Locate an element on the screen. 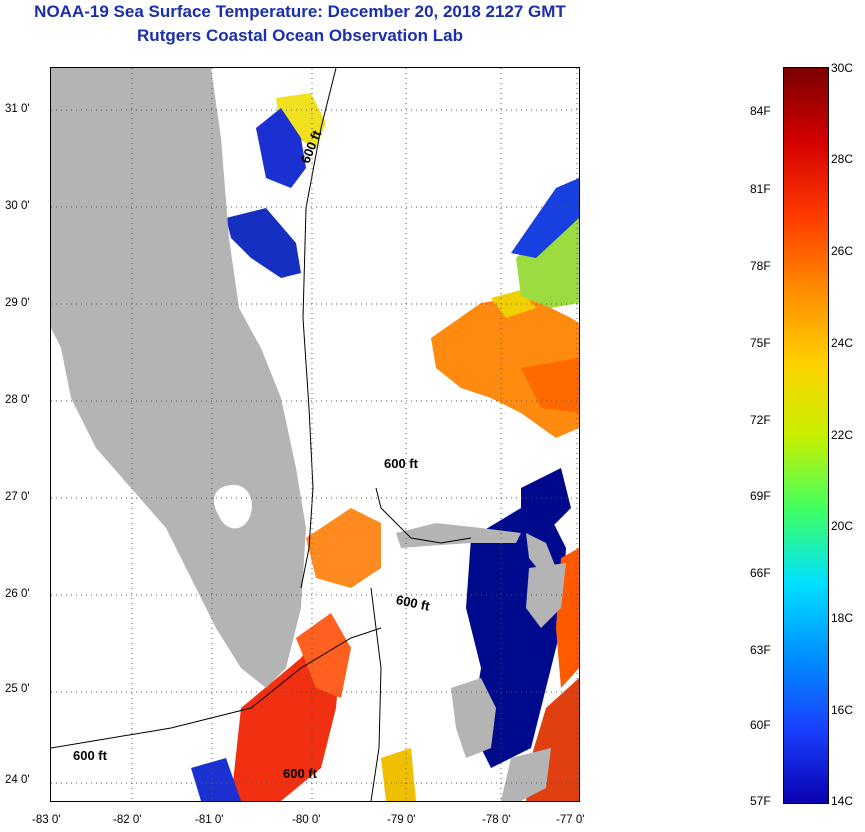  sst-patch-blue-north is located at coordinates (281, 148).